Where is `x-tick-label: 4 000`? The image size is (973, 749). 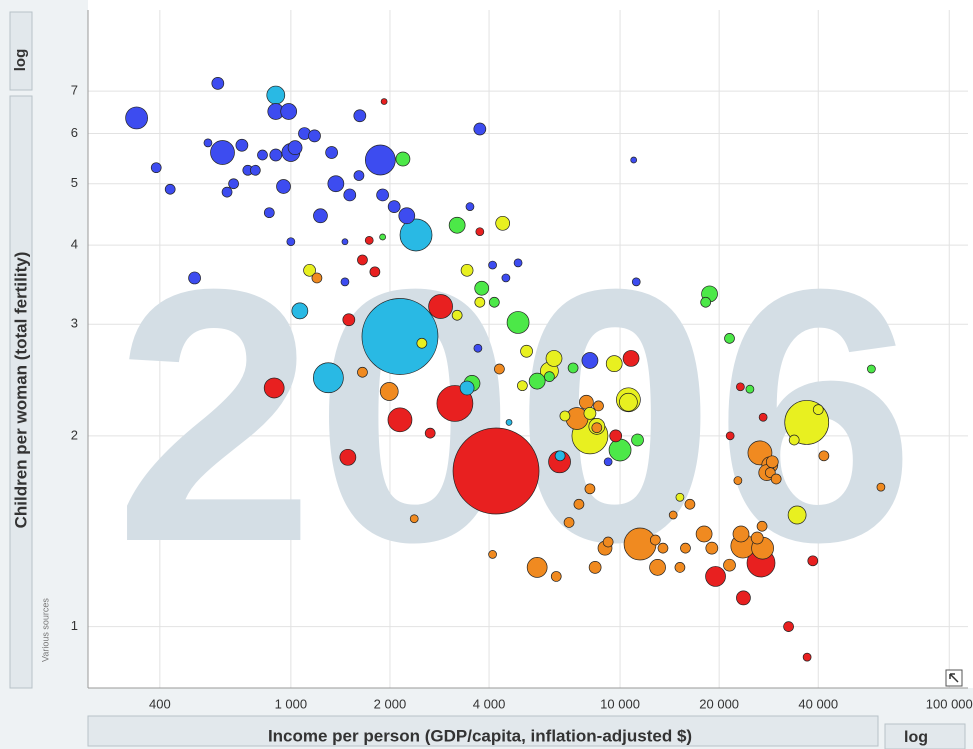 x-tick-label: 4 000 is located at coordinates (489, 703).